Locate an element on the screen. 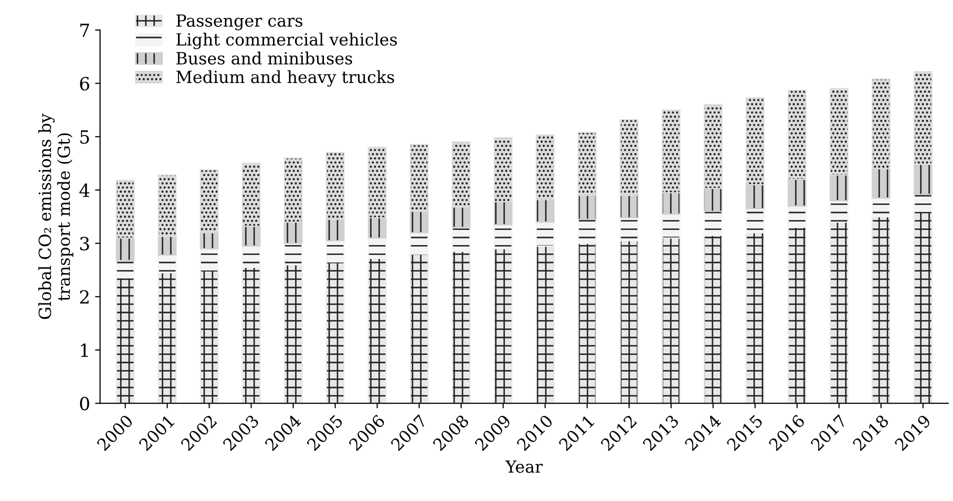  legend-label: Buses and minibuses is located at coordinates (264, 58).